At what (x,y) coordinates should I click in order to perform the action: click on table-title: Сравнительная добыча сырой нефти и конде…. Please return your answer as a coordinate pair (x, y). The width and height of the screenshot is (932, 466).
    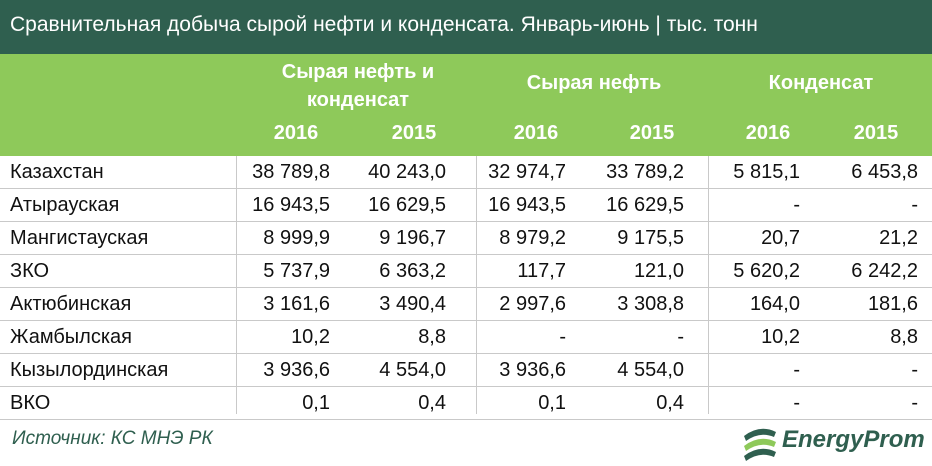
    Looking at the image, I should click on (384, 24).